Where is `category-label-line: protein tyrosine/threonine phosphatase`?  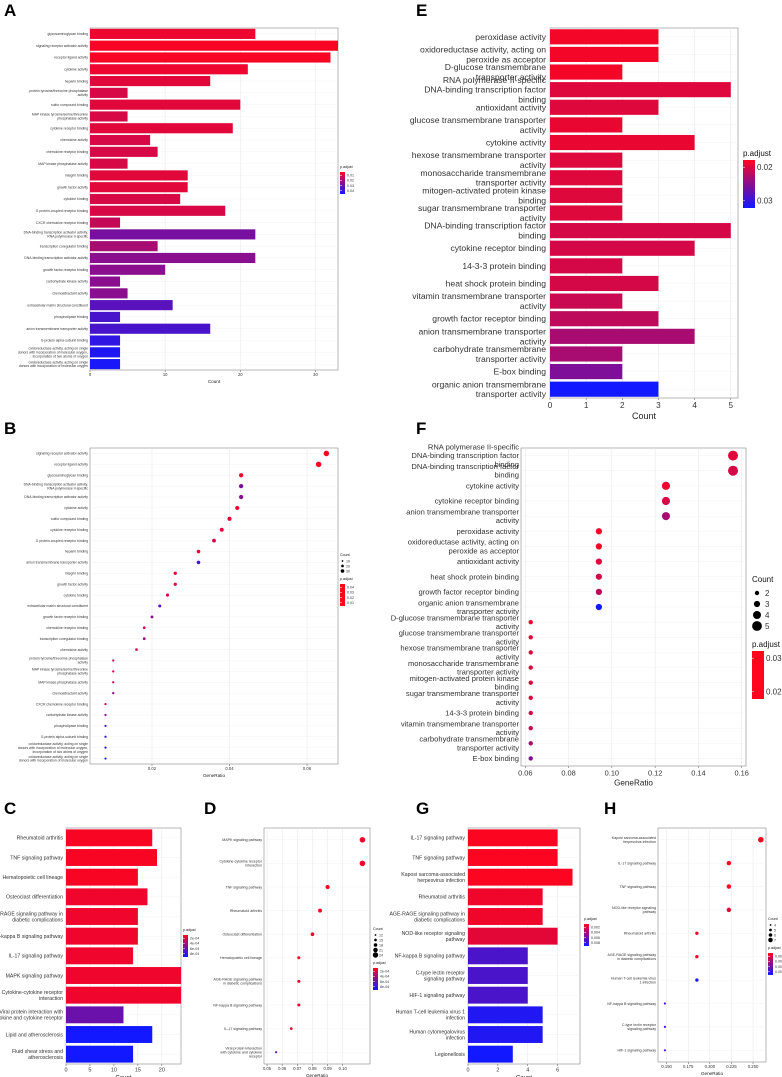 category-label-line: protein tyrosine/threonine phosphatase is located at coordinates (58, 91).